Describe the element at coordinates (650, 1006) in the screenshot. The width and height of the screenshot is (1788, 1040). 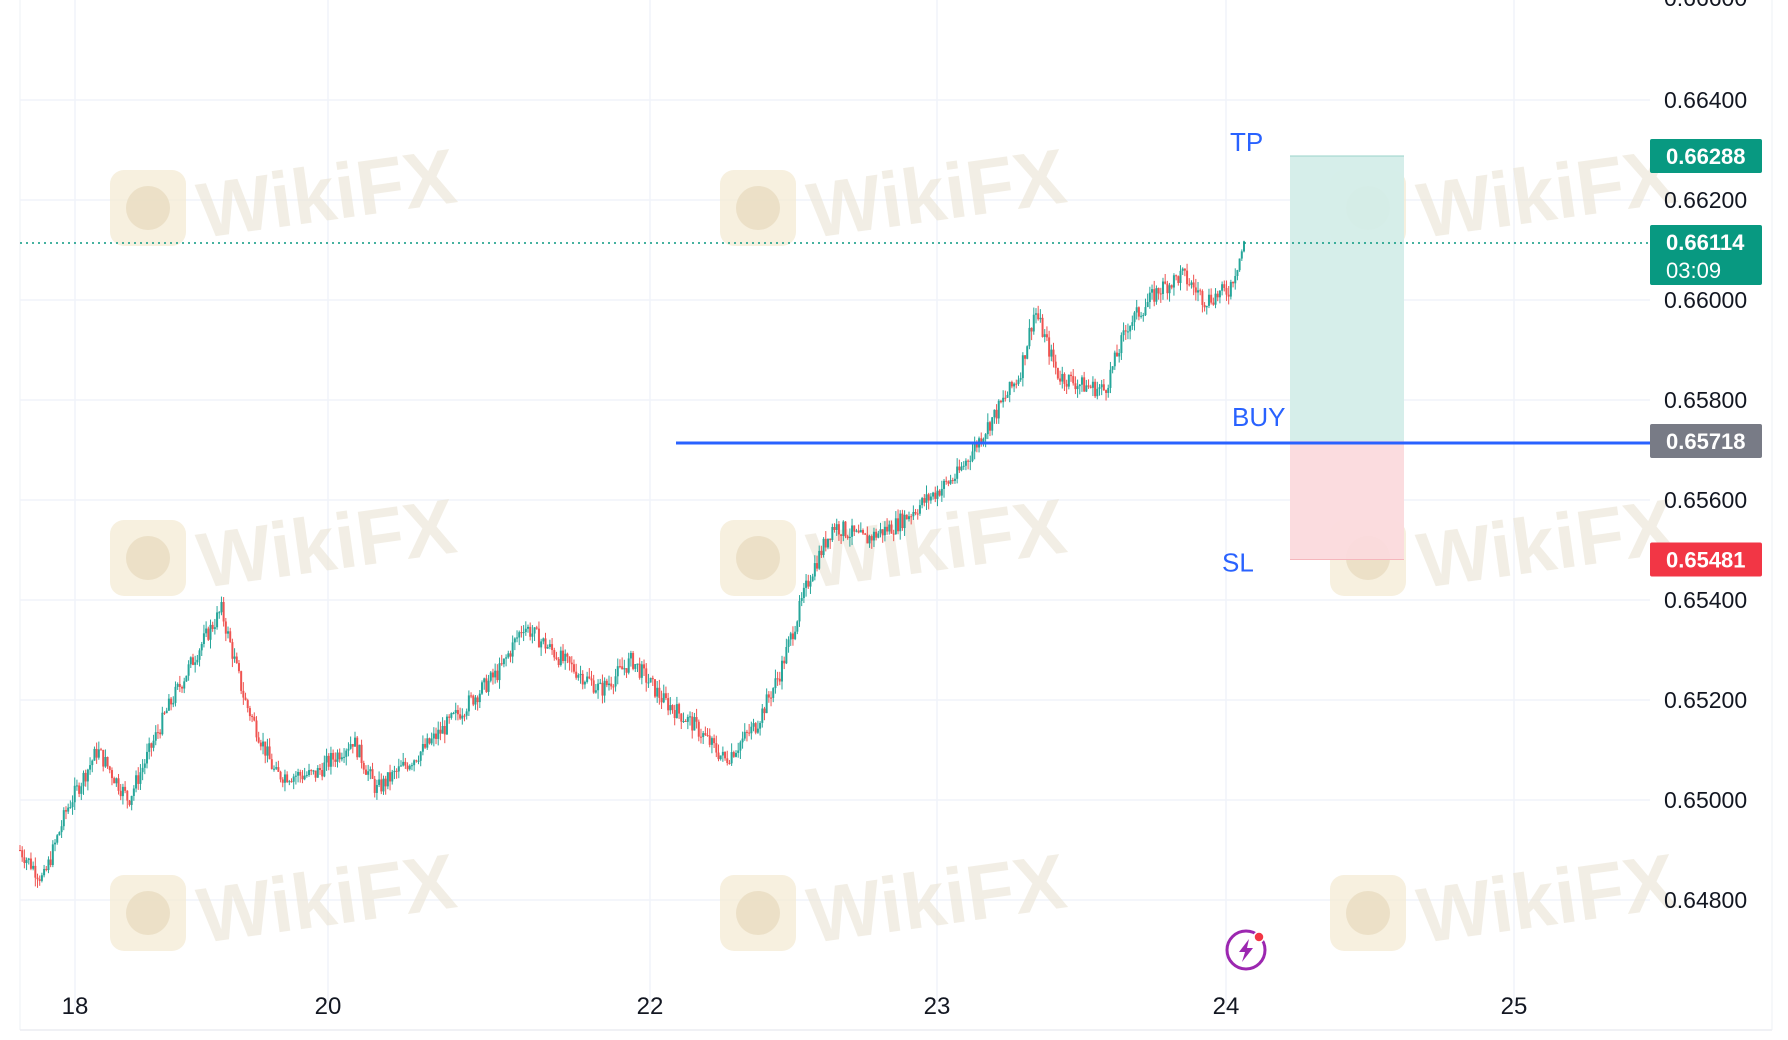
I see `x-tick-label: 22` at that location.